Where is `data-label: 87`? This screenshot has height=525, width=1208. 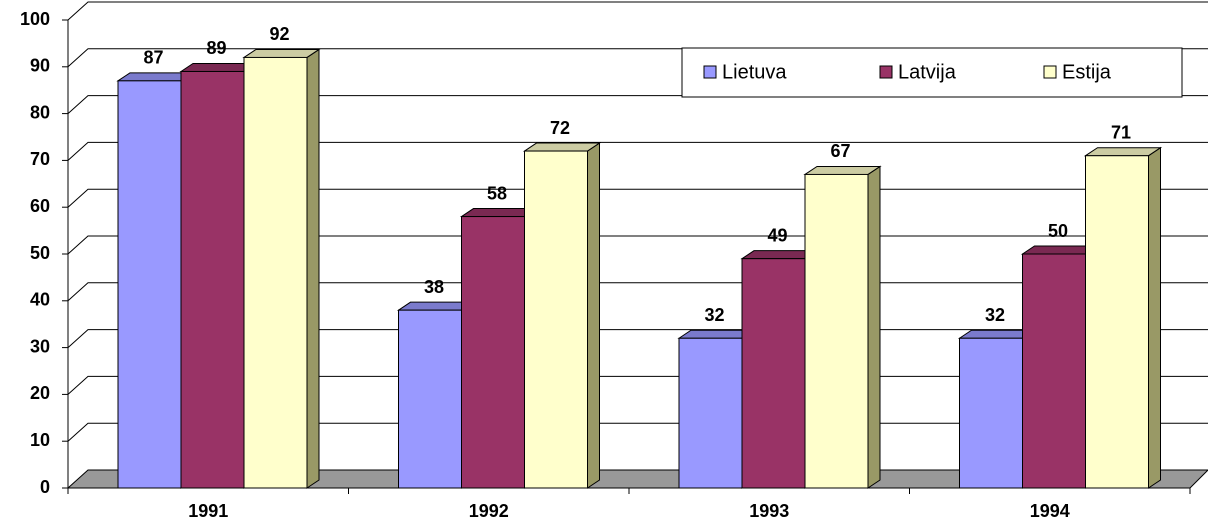
data-label: 87 is located at coordinates (153, 58).